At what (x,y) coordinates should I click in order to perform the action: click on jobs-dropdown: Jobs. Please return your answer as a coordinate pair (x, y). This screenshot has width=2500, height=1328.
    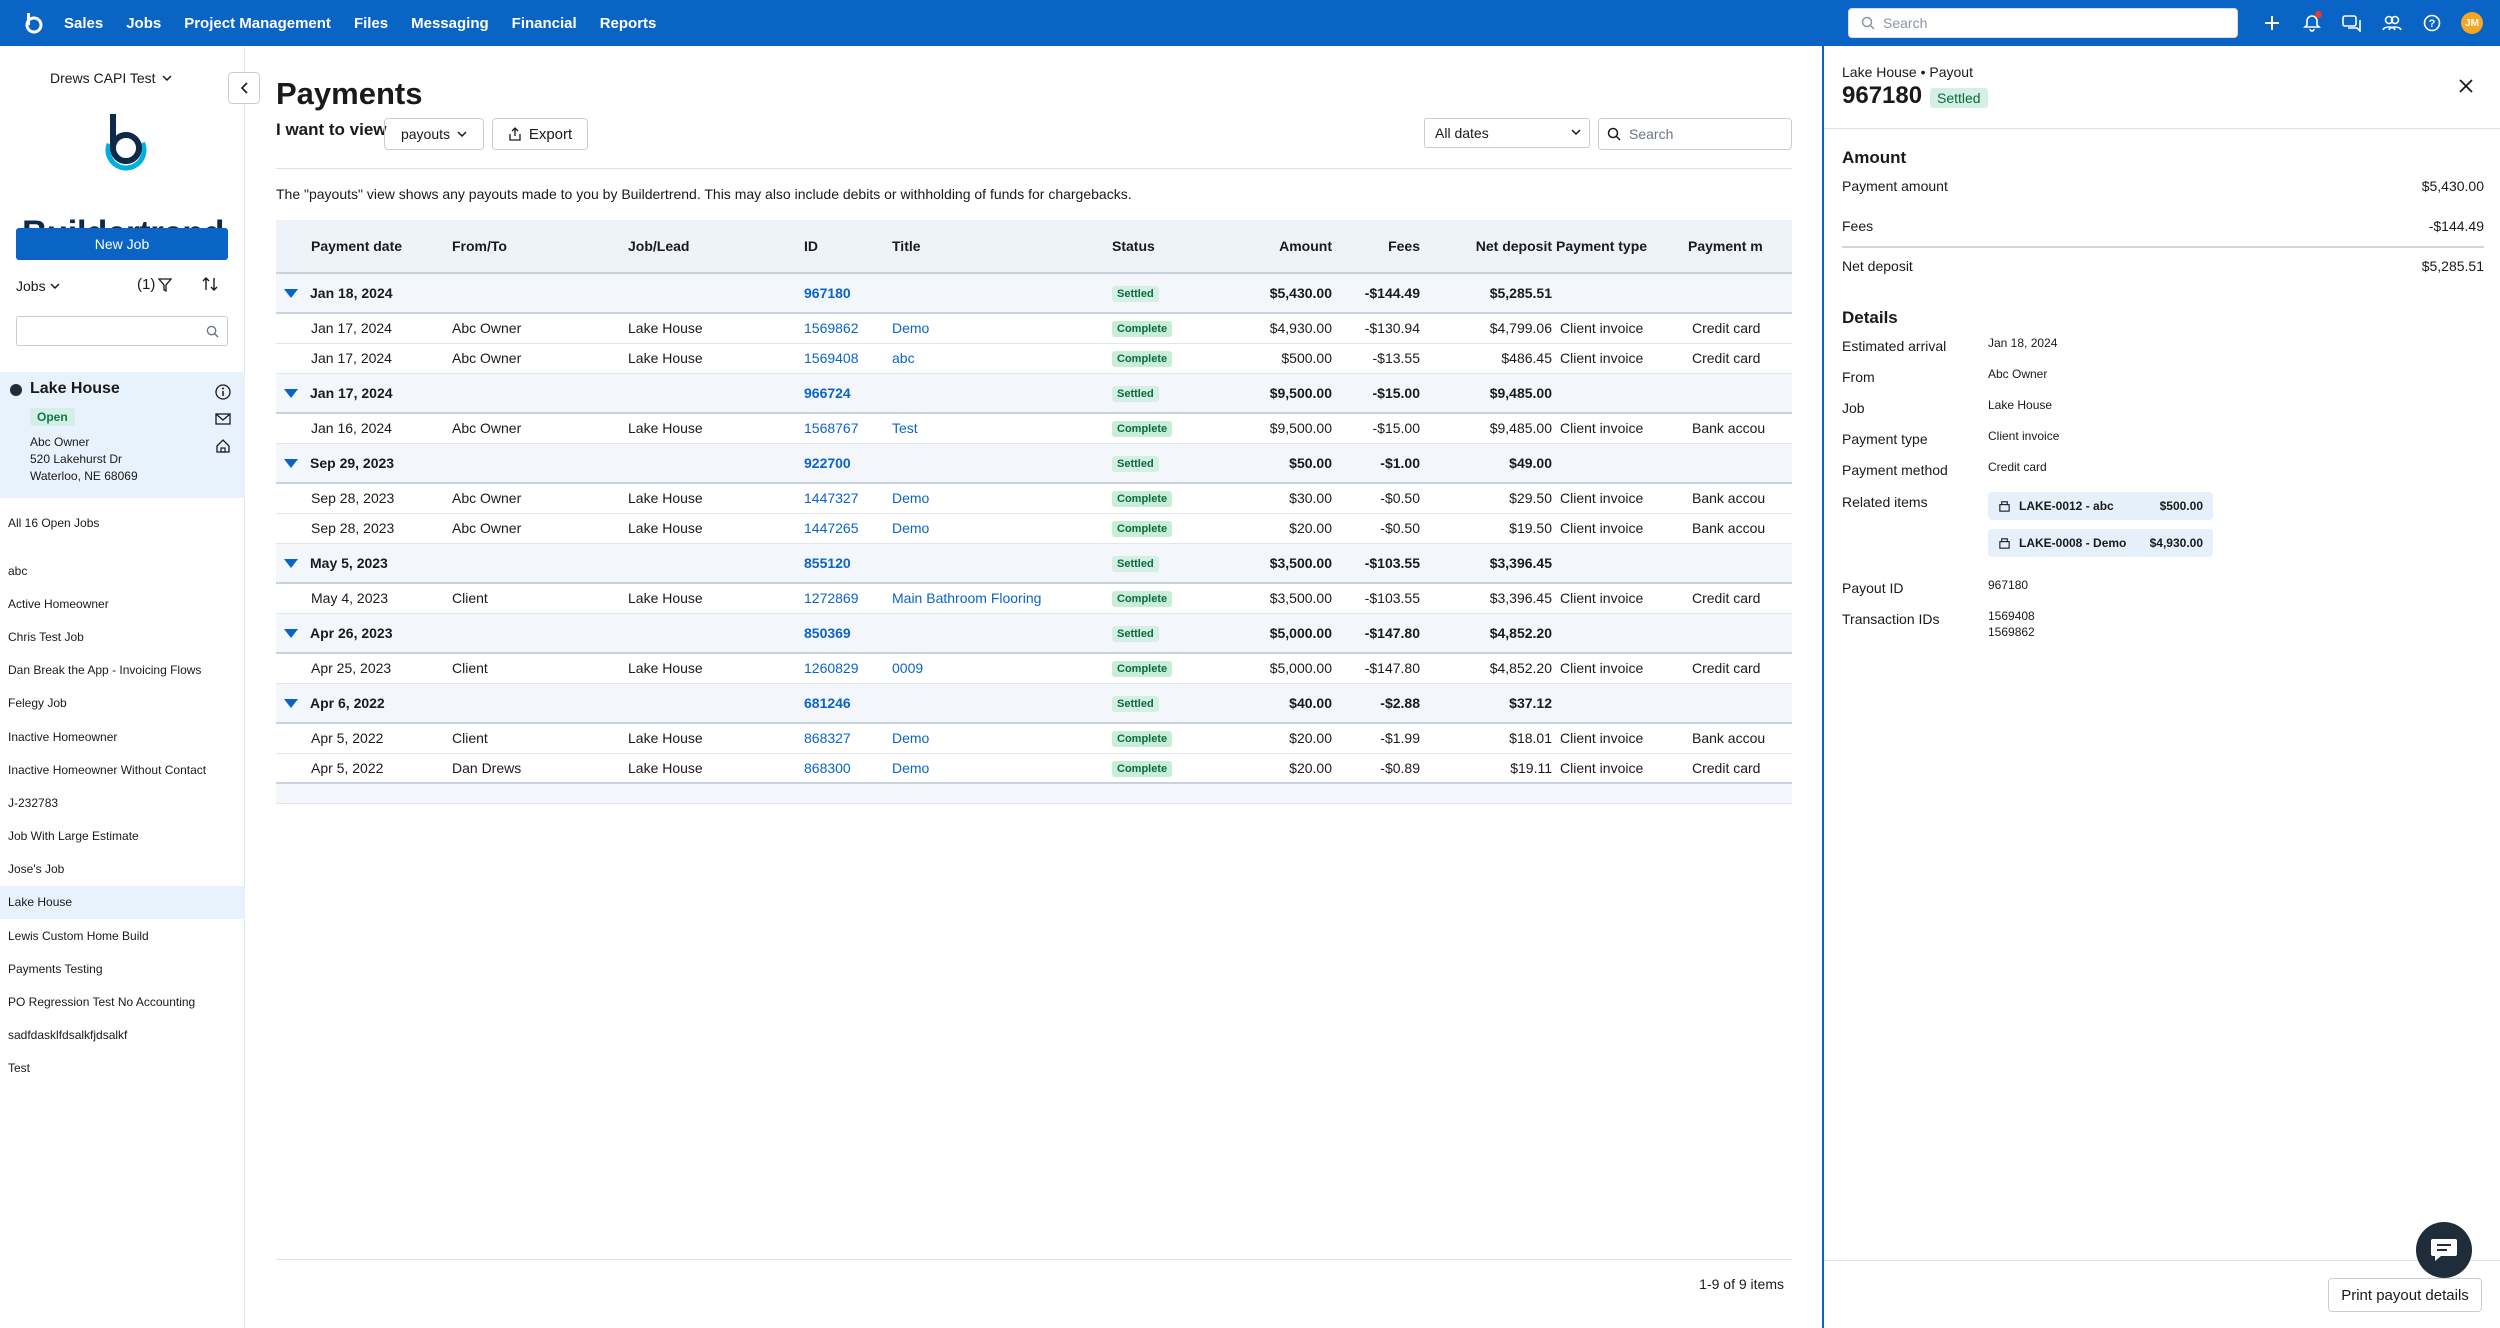
    Looking at the image, I should click on (38, 286).